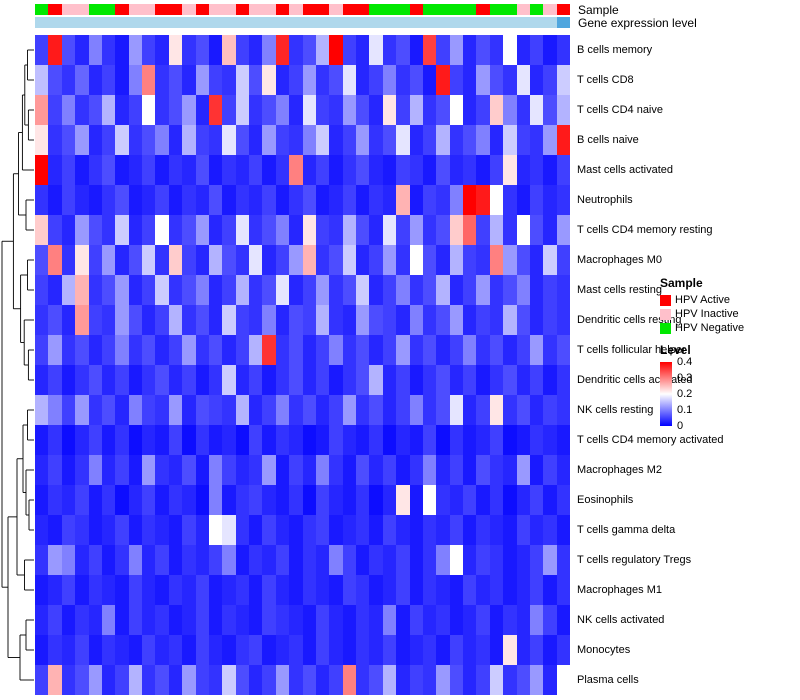 This screenshot has height=700, width=800. What do you see at coordinates (675, 350) in the screenshot?
I see `level-legend-title: Level` at bounding box center [675, 350].